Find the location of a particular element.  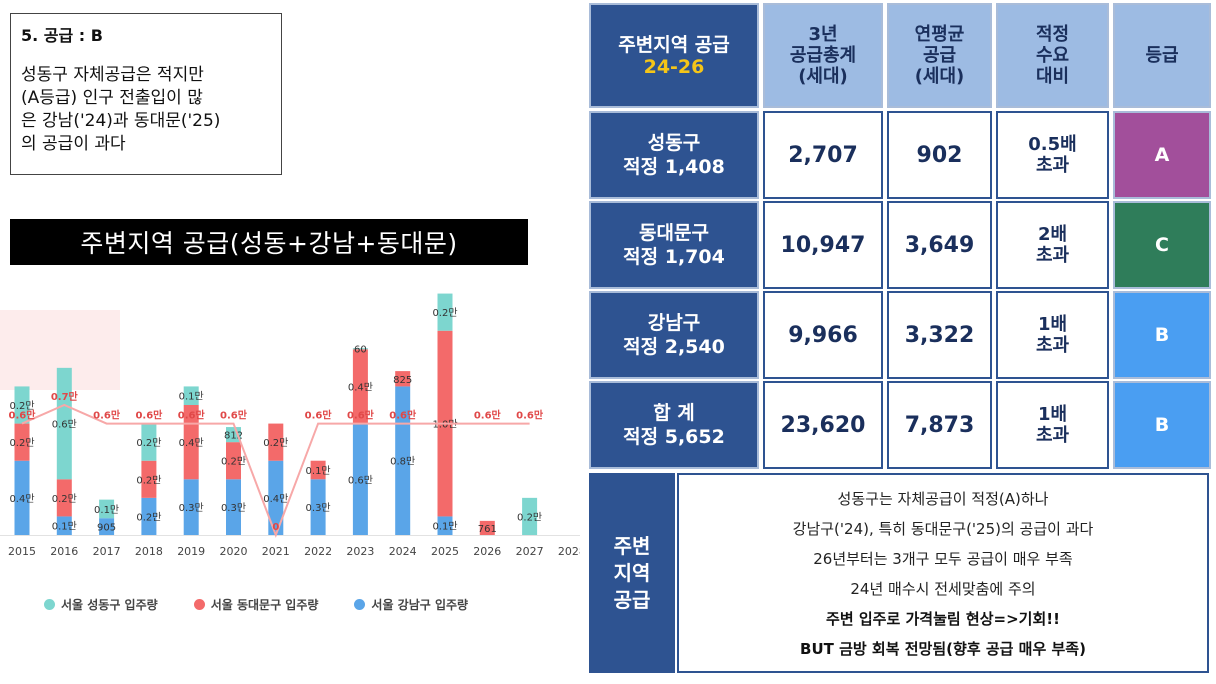

cell-total: 23,620 is located at coordinates (823, 425).